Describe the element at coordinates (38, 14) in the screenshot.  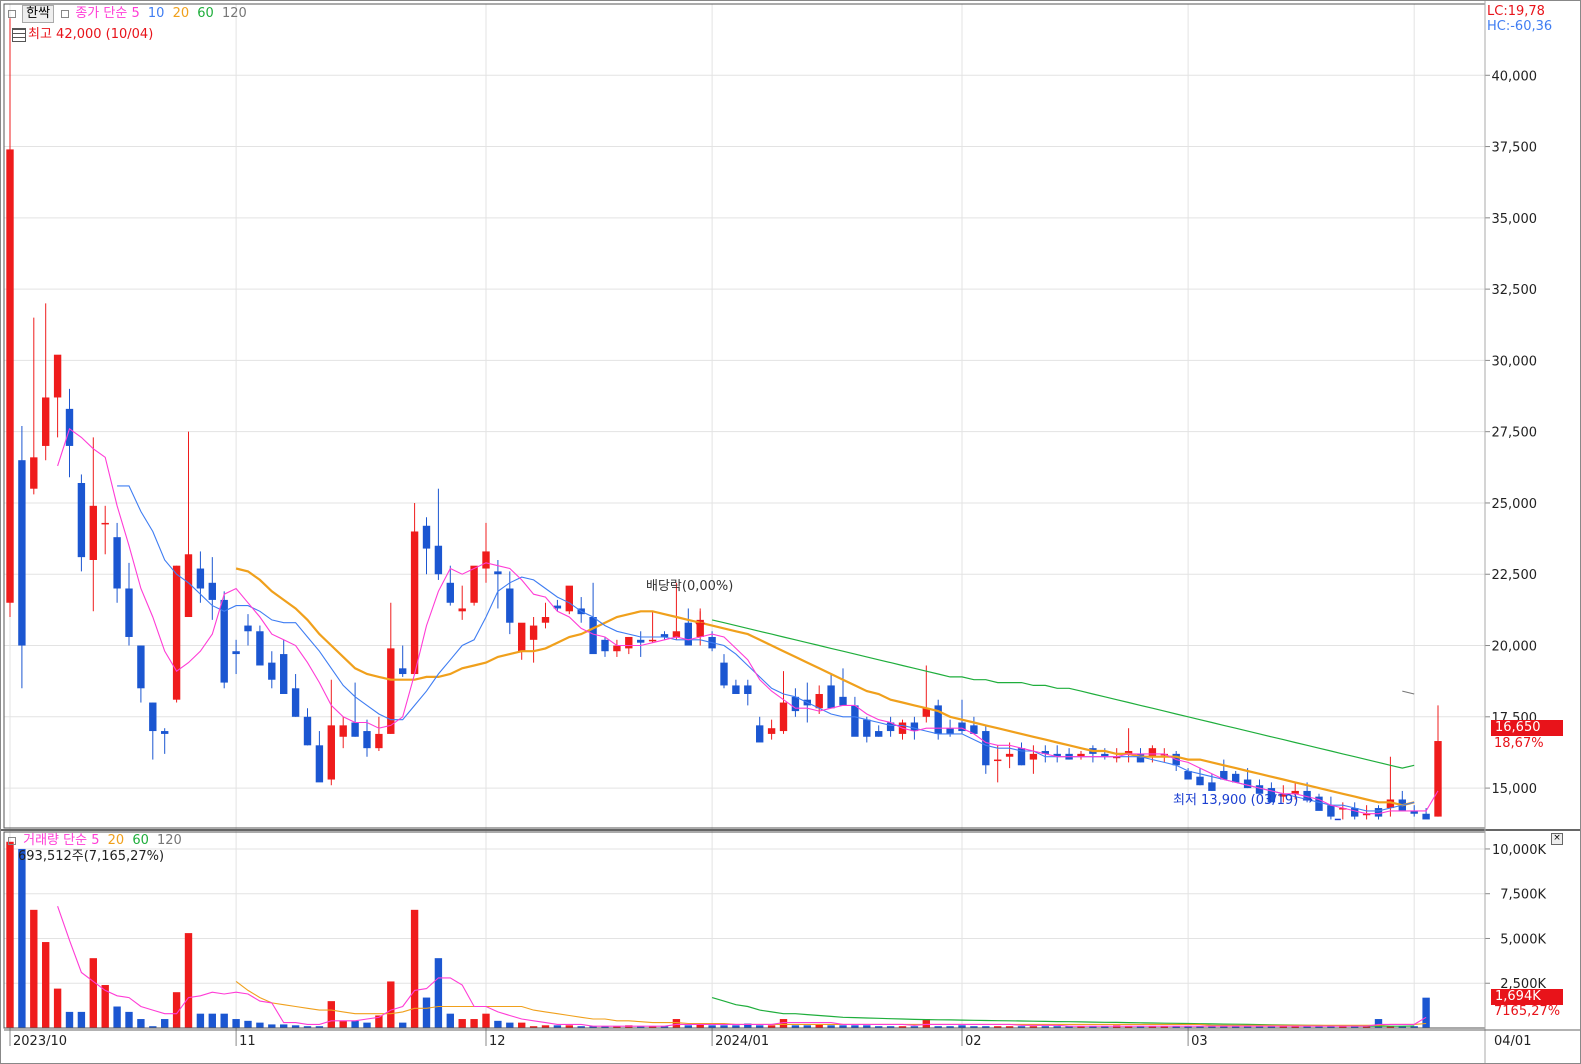
I see `tab-label: 한싹` at that location.